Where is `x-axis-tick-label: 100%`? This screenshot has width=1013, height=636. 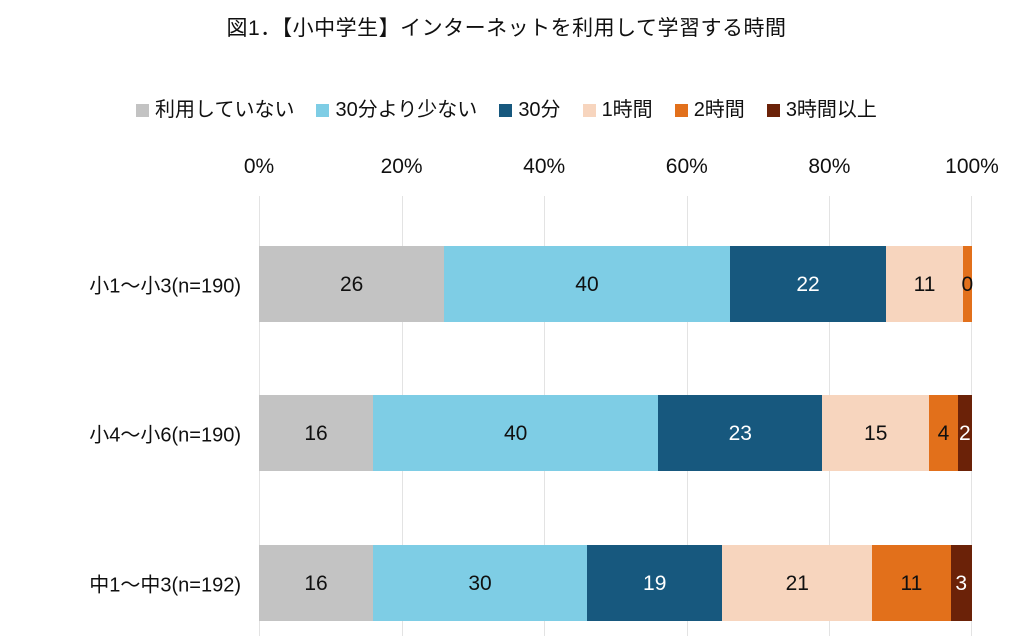 x-axis-tick-label: 100% is located at coordinates (972, 166).